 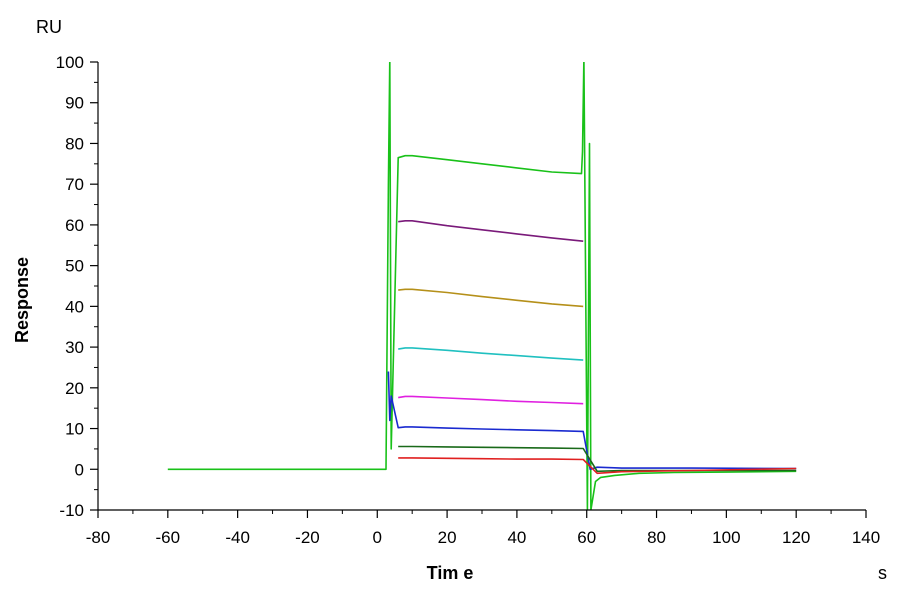 What do you see at coordinates (22, 300) in the screenshot?
I see `y-axis-title: Response` at bounding box center [22, 300].